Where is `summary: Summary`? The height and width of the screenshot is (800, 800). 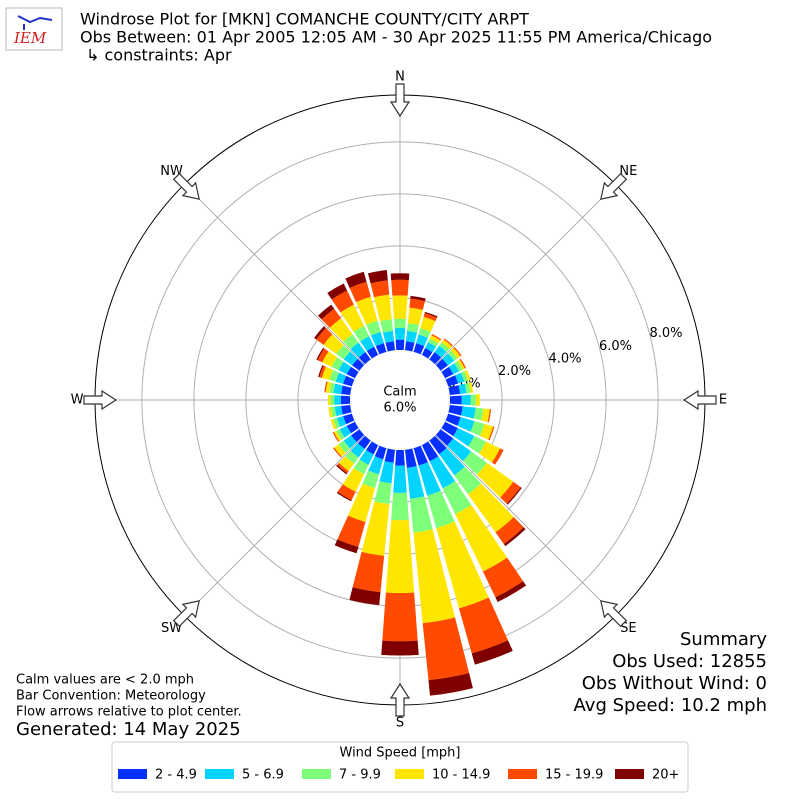 summary: Summary is located at coordinates (723, 639).